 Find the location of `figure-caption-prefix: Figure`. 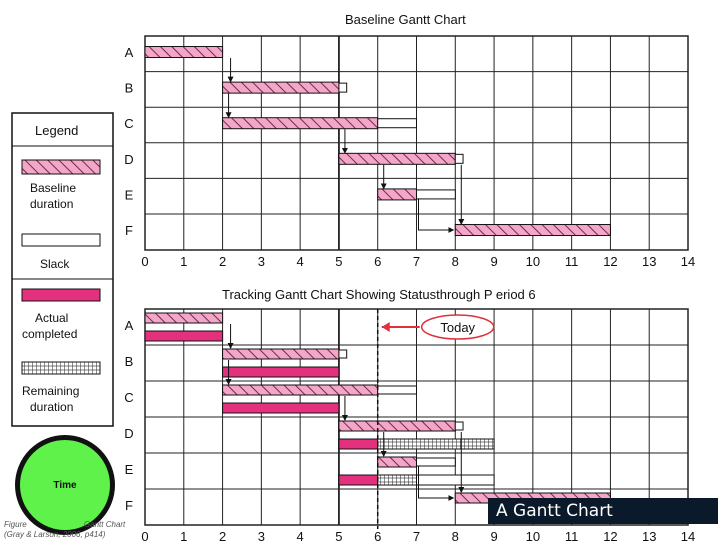

figure-caption-prefix: Figure is located at coordinates (15, 524).